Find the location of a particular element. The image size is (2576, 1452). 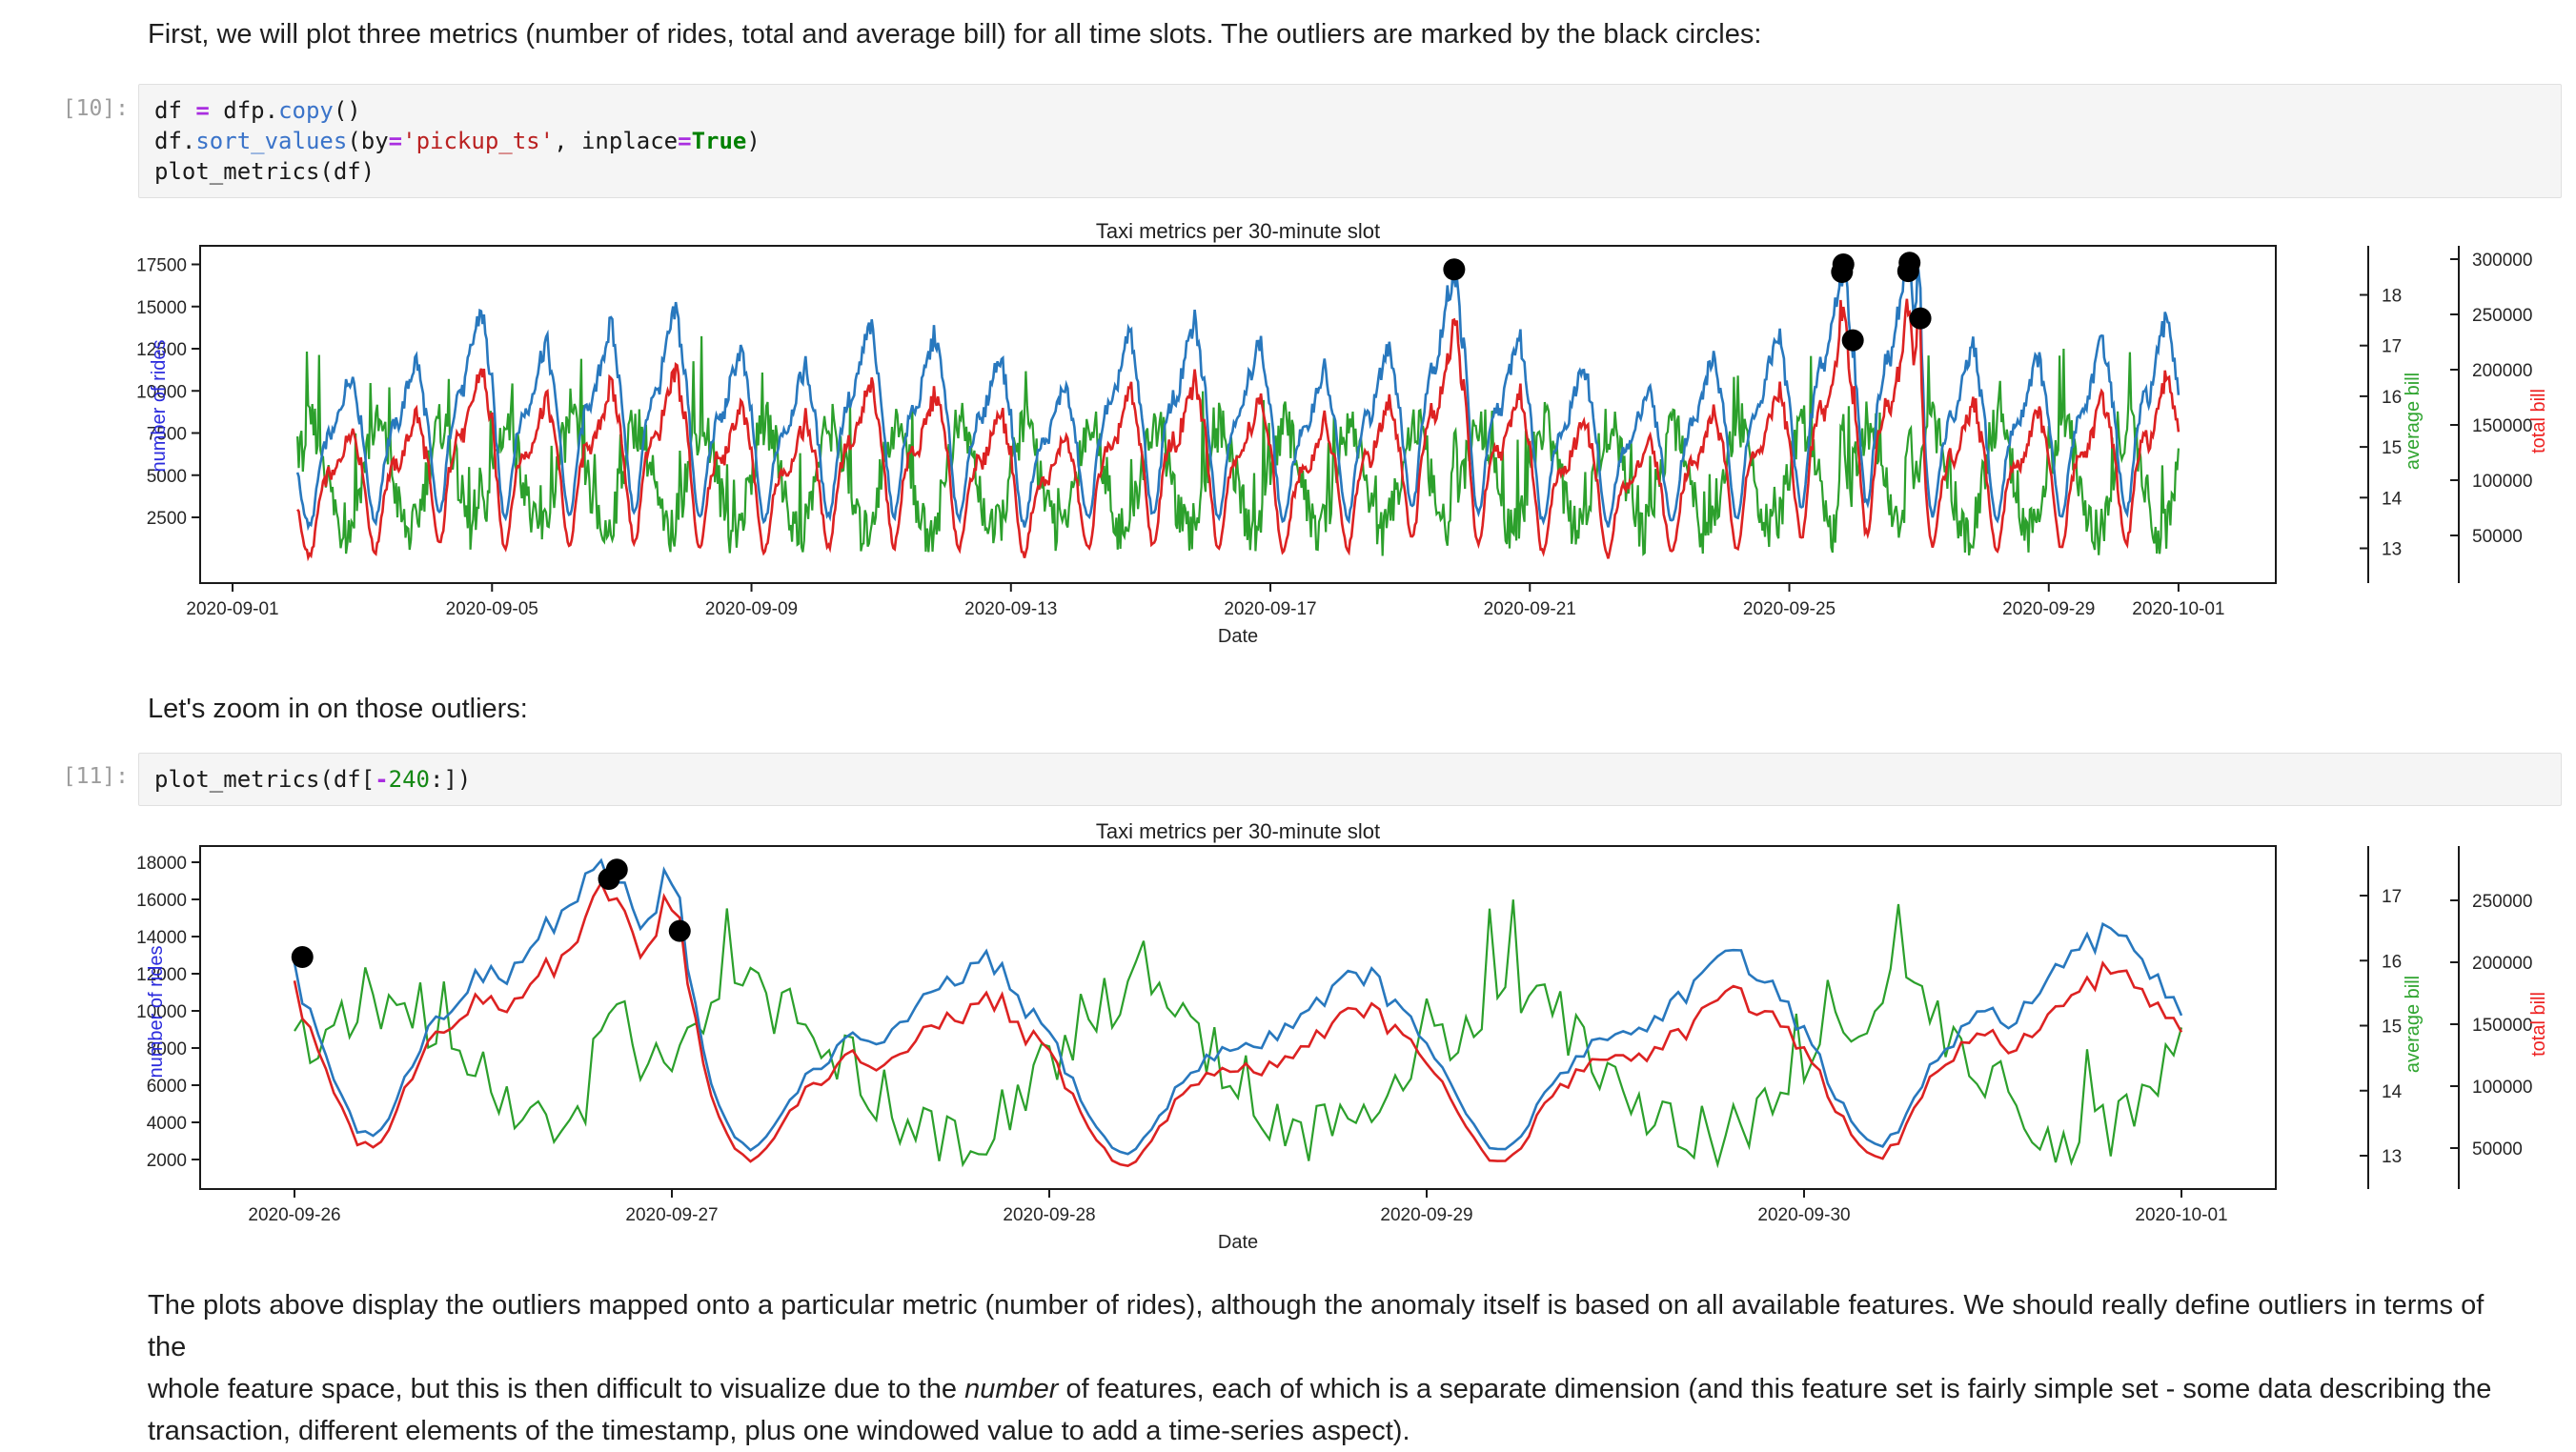

svg-text: 300000 is located at coordinates (2502, 261).